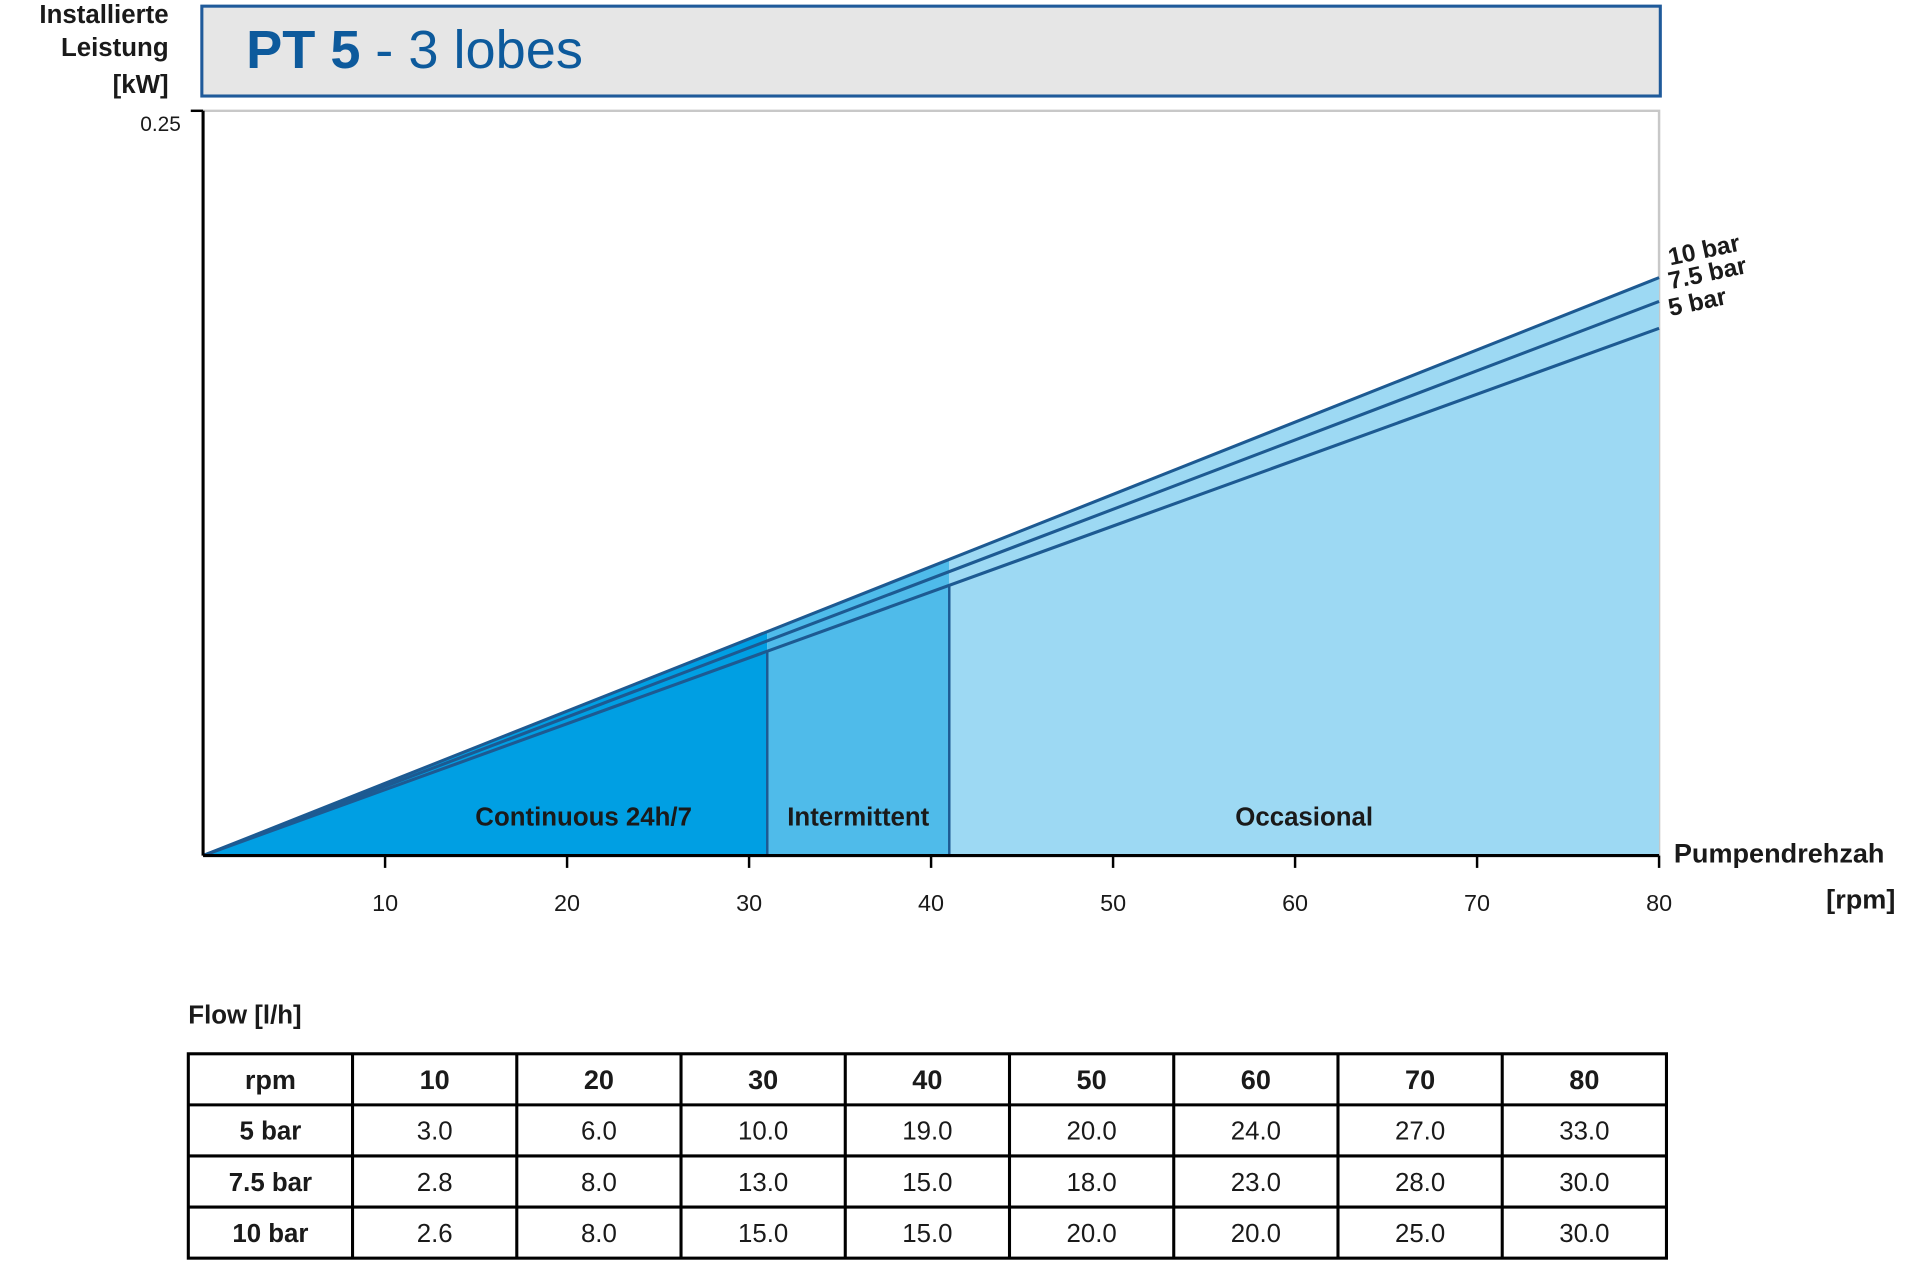  What do you see at coordinates (270, 1183) in the screenshot?
I see `row-label: 7.5 bar` at bounding box center [270, 1183].